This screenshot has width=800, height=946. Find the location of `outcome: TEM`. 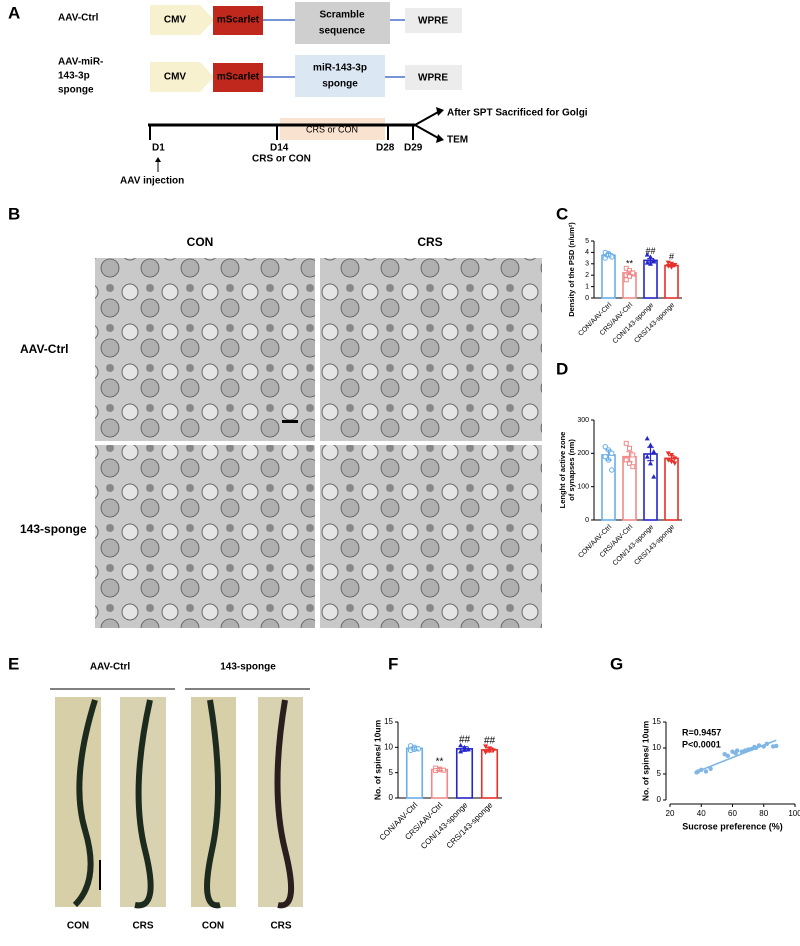

outcome: TEM is located at coordinates (457, 140).